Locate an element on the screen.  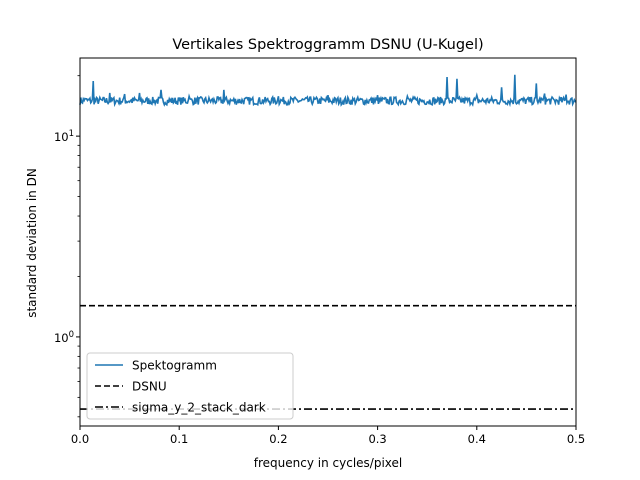
y-tick-exponent: 1 is located at coordinates (71, 134).